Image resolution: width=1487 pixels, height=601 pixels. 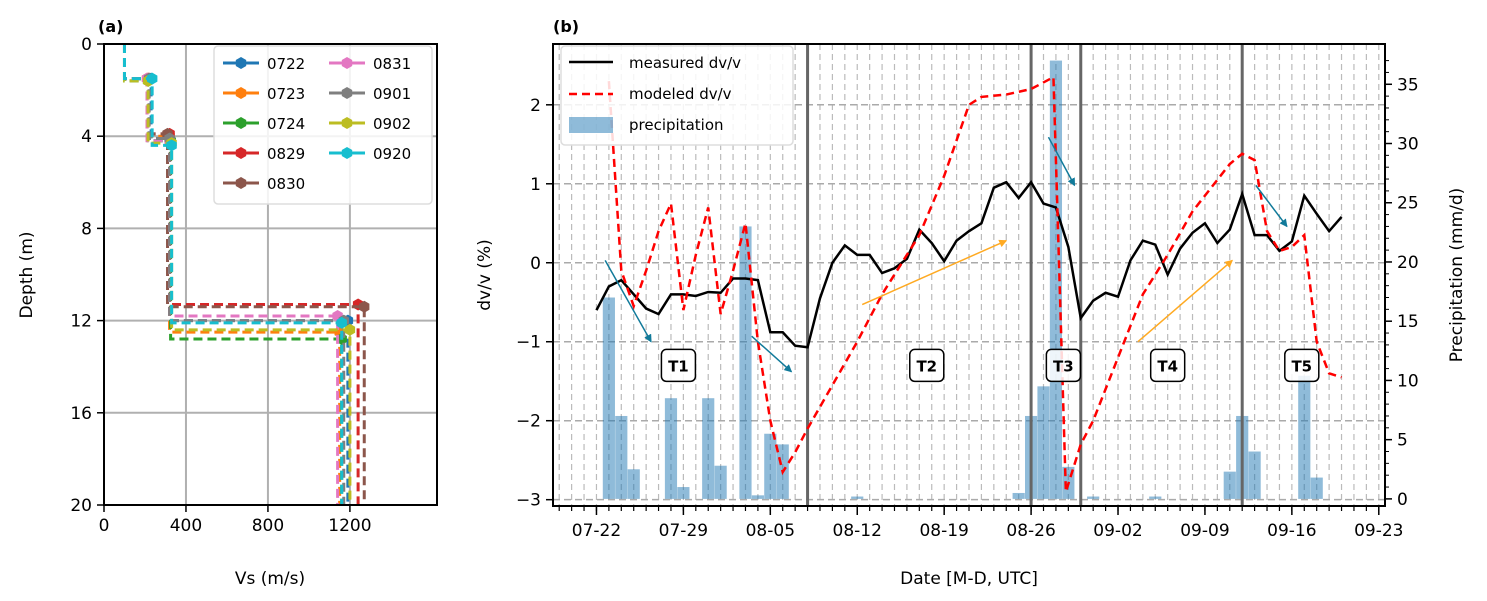 I want to click on panel-b-legend: measured dv/v modeled dv/v precipitation, so click(x=677, y=95).